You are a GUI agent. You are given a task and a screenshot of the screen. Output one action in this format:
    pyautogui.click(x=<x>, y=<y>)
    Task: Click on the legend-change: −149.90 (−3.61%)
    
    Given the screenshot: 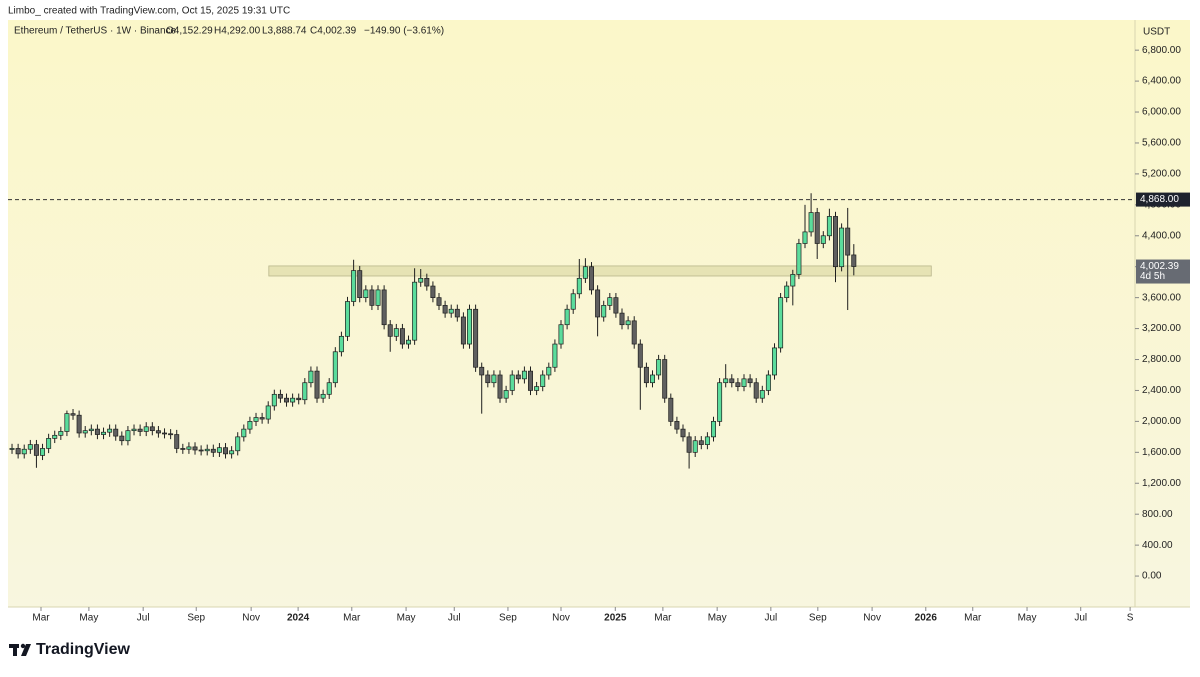 What is the action you would take?
    pyautogui.click(x=404, y=31)
    